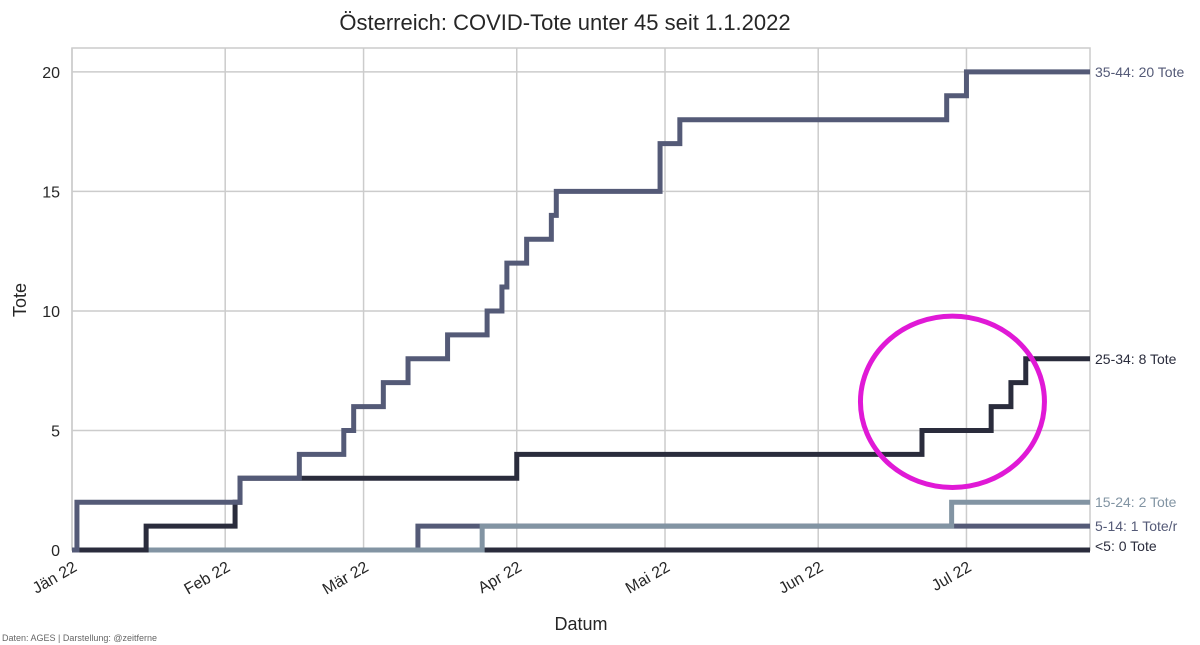  Describe the element at coordinates (801, 578) in the screenshot. I see `x-tick-label: Jun 22` at that location.